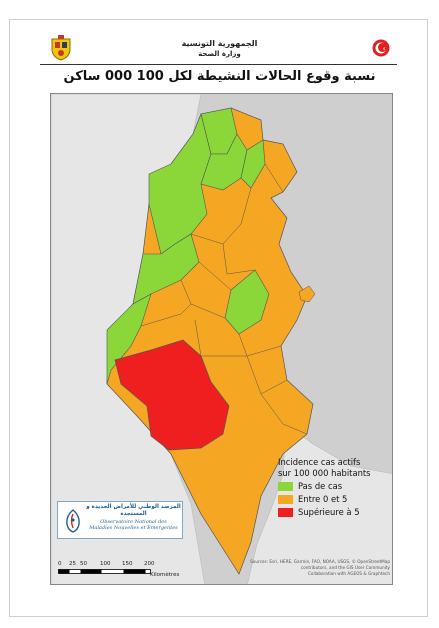  I want to click on scale-bar: 0 25 50 100 150 200 Kilomètres, so click(128, 571).